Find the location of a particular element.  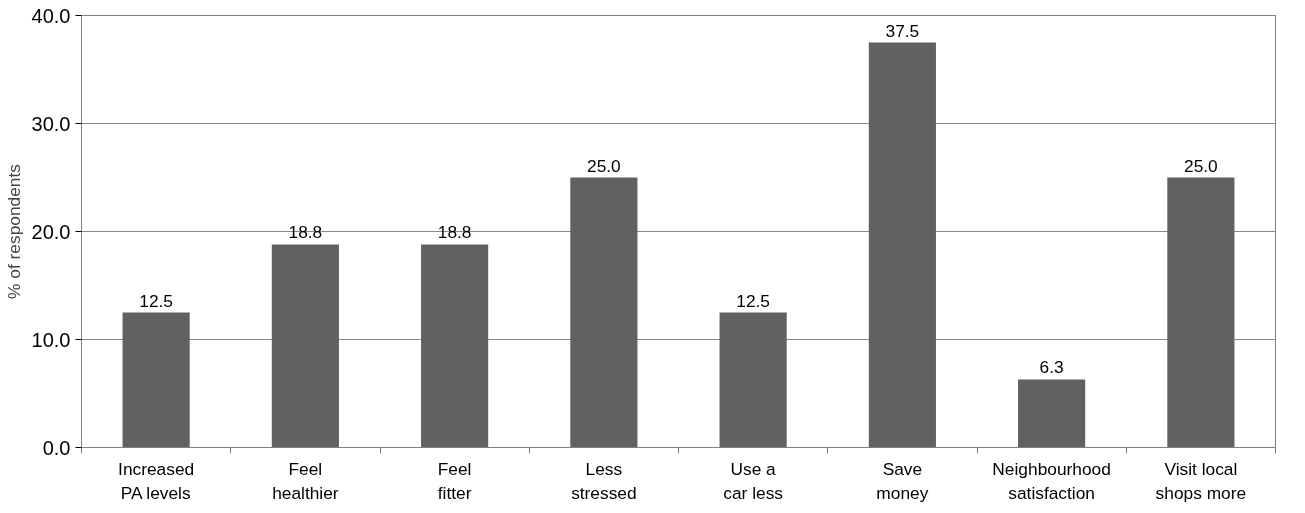

y-tick-label: 40.0 is located at coordinates (51, 15).